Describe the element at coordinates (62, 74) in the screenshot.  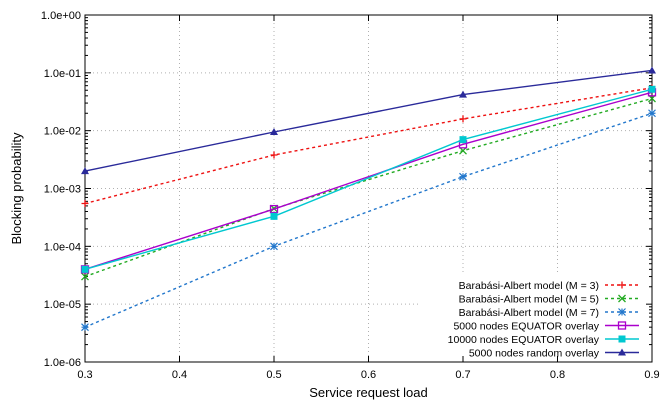
I see `y-tick-label: 1.0e-01` at that location.